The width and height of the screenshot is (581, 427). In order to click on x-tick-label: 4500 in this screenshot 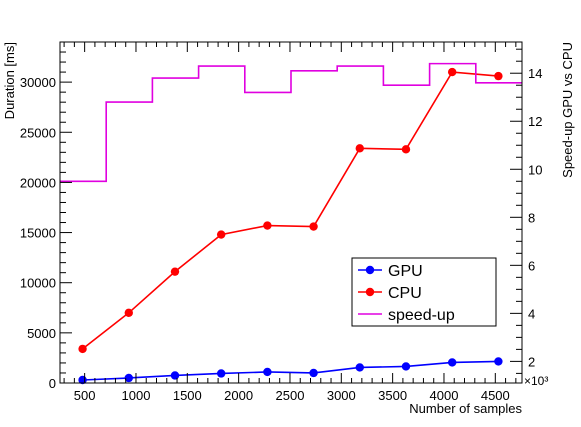, I will do `click(495, 395)`.